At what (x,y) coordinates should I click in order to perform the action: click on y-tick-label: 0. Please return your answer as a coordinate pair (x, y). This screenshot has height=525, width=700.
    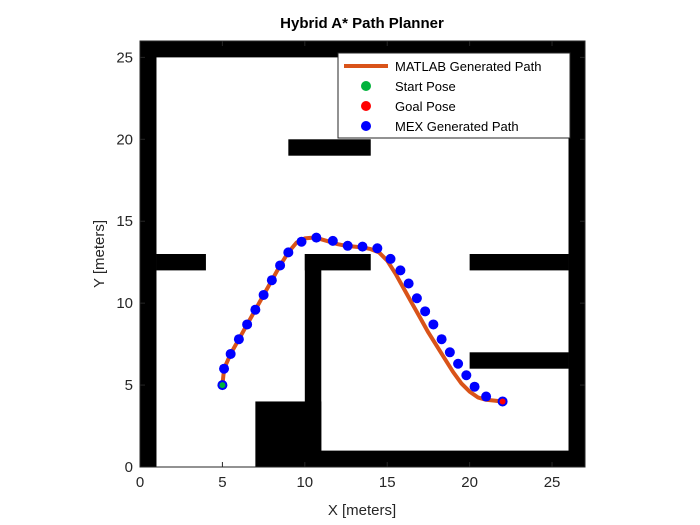
    Looking at the image, I should click on (129, 467).